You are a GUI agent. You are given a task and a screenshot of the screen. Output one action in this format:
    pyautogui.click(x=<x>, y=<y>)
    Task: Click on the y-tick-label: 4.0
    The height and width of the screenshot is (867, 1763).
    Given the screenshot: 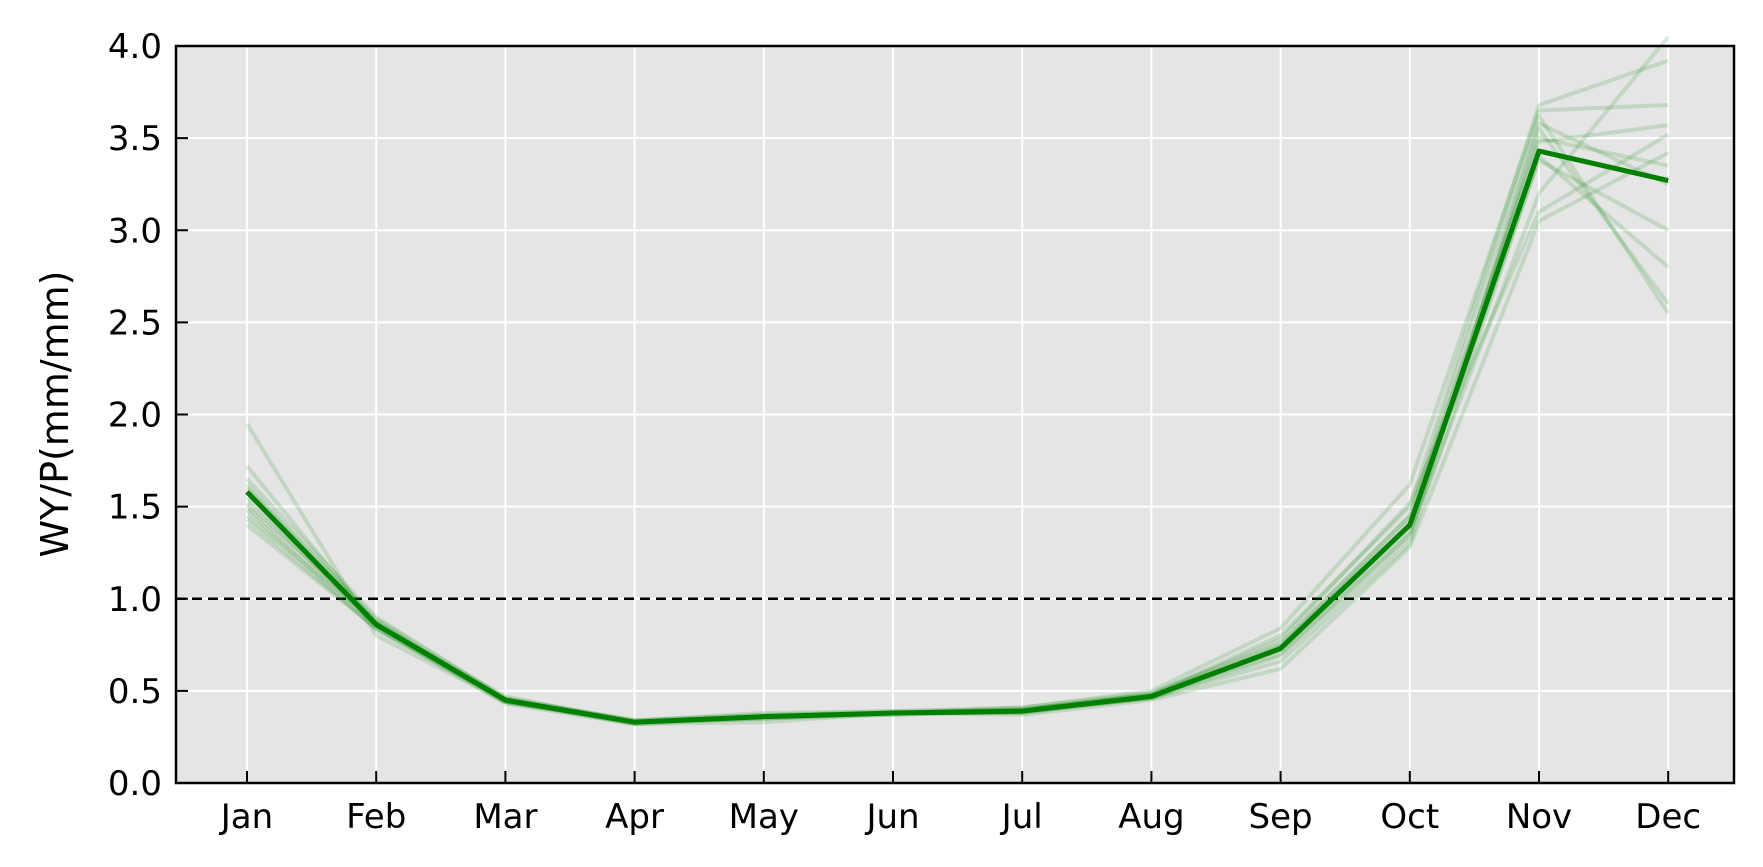 What is the action you would take?
    pyautogui.click(x=135, y=47)
    